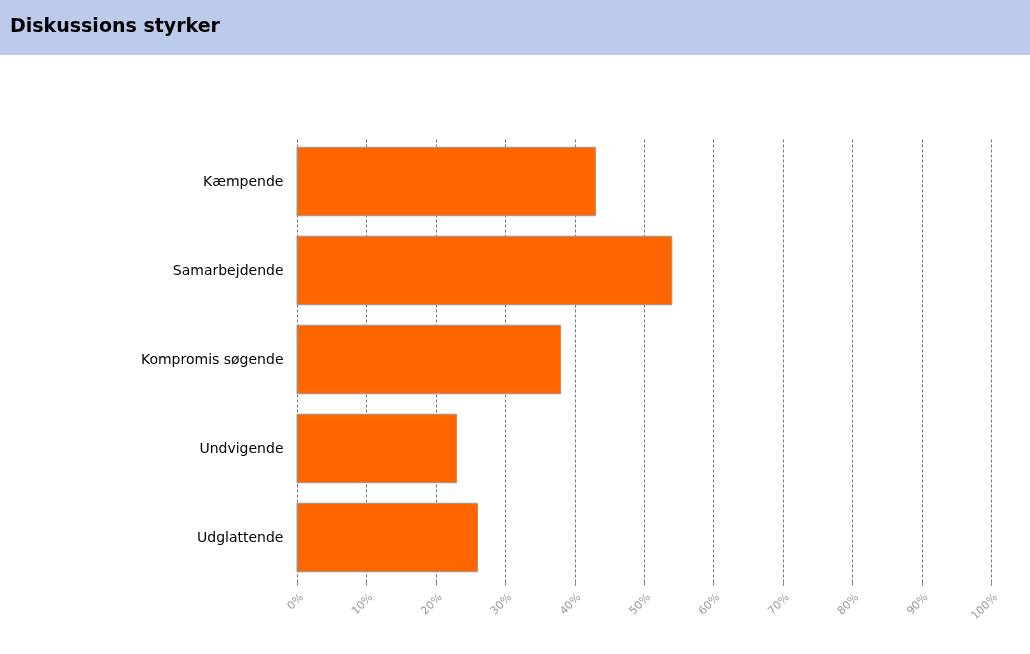 The image size is (1030, 654). Describe the element at coordinates (241, 447) in the screenshot. I see `y-tick-label: Undvigende` at that location.